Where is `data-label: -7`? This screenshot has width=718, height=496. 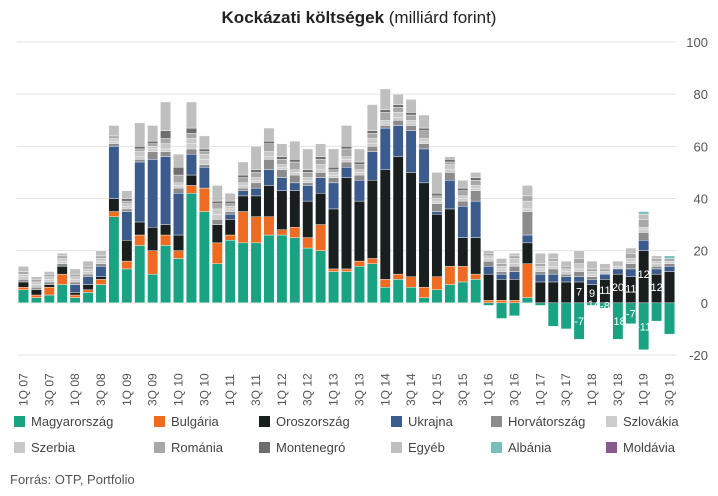 data-label: -7 is located at coordinates (579, 322).